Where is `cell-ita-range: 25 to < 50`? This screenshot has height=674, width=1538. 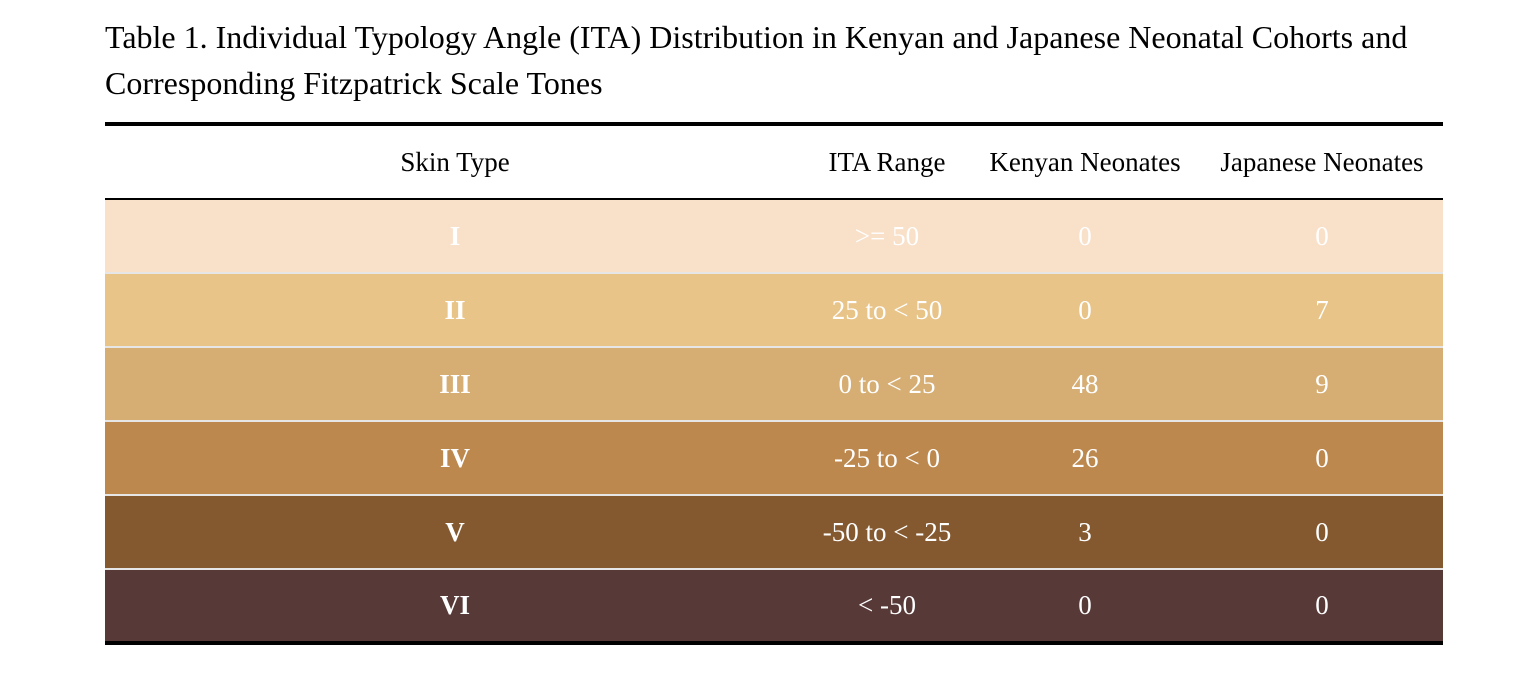 cell-ita-range: 25 to < 50 is located at coordinates (887, 309).